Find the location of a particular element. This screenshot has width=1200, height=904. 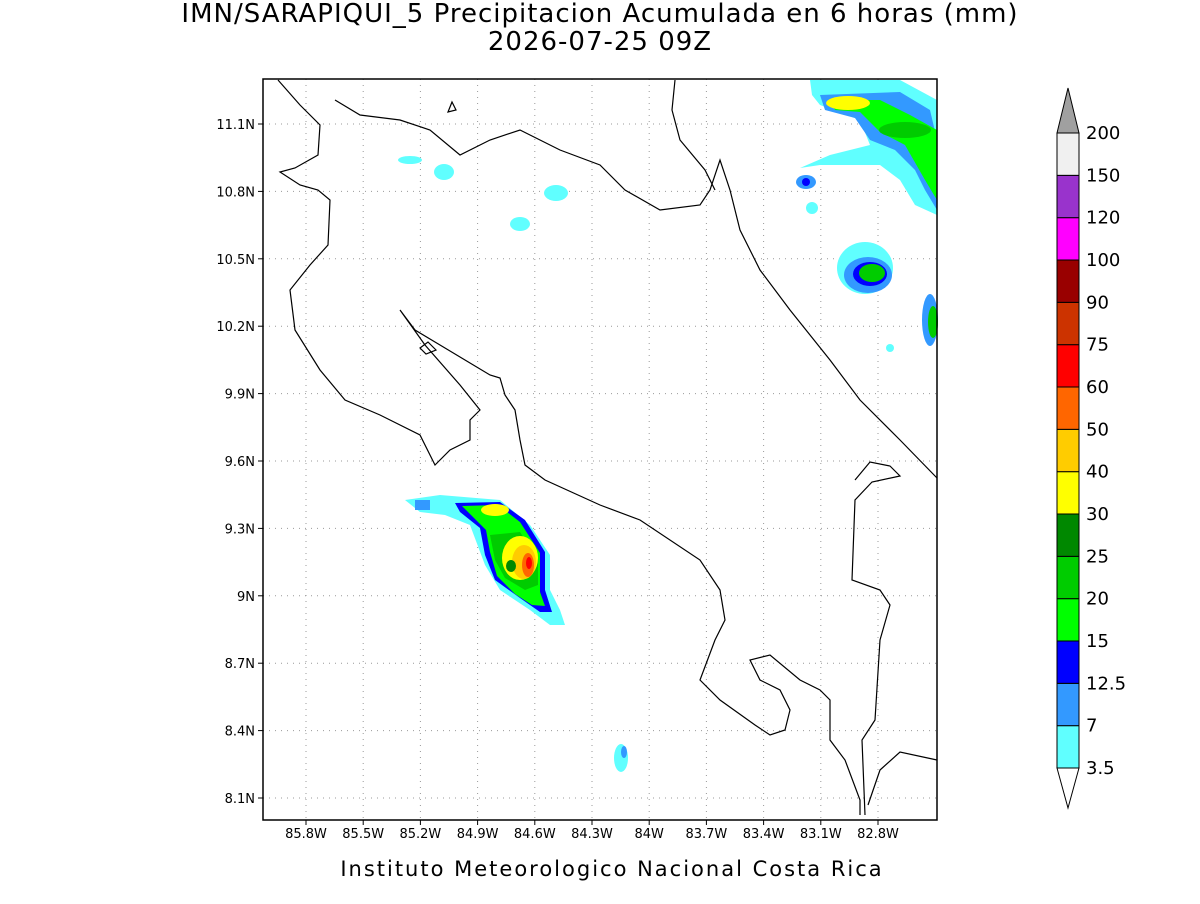

colorbar-label: 100 is located at coordinates (1103, 260).